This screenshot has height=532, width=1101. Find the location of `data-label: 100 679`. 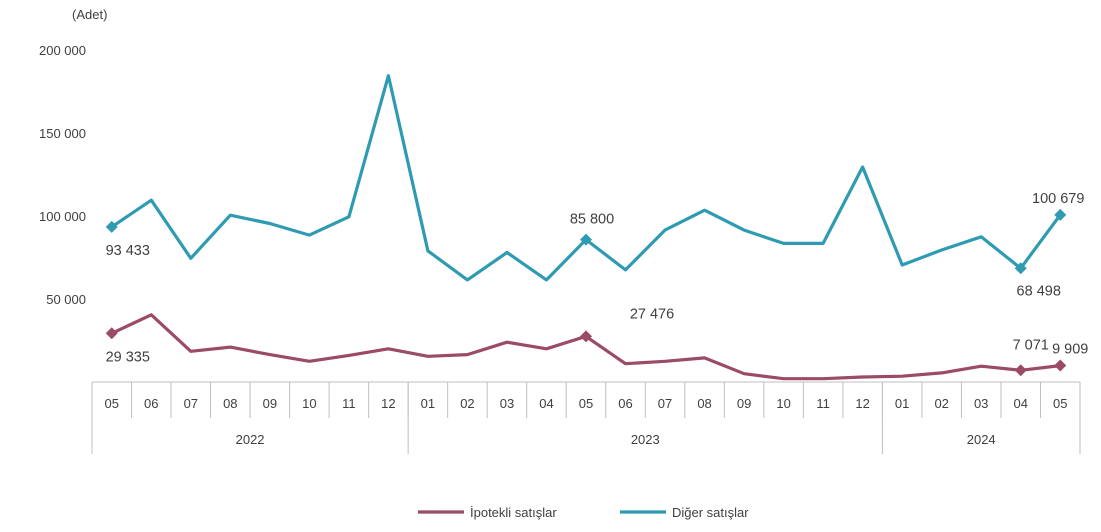

data-label: 100 679 is located at coordinates (1058, 199).